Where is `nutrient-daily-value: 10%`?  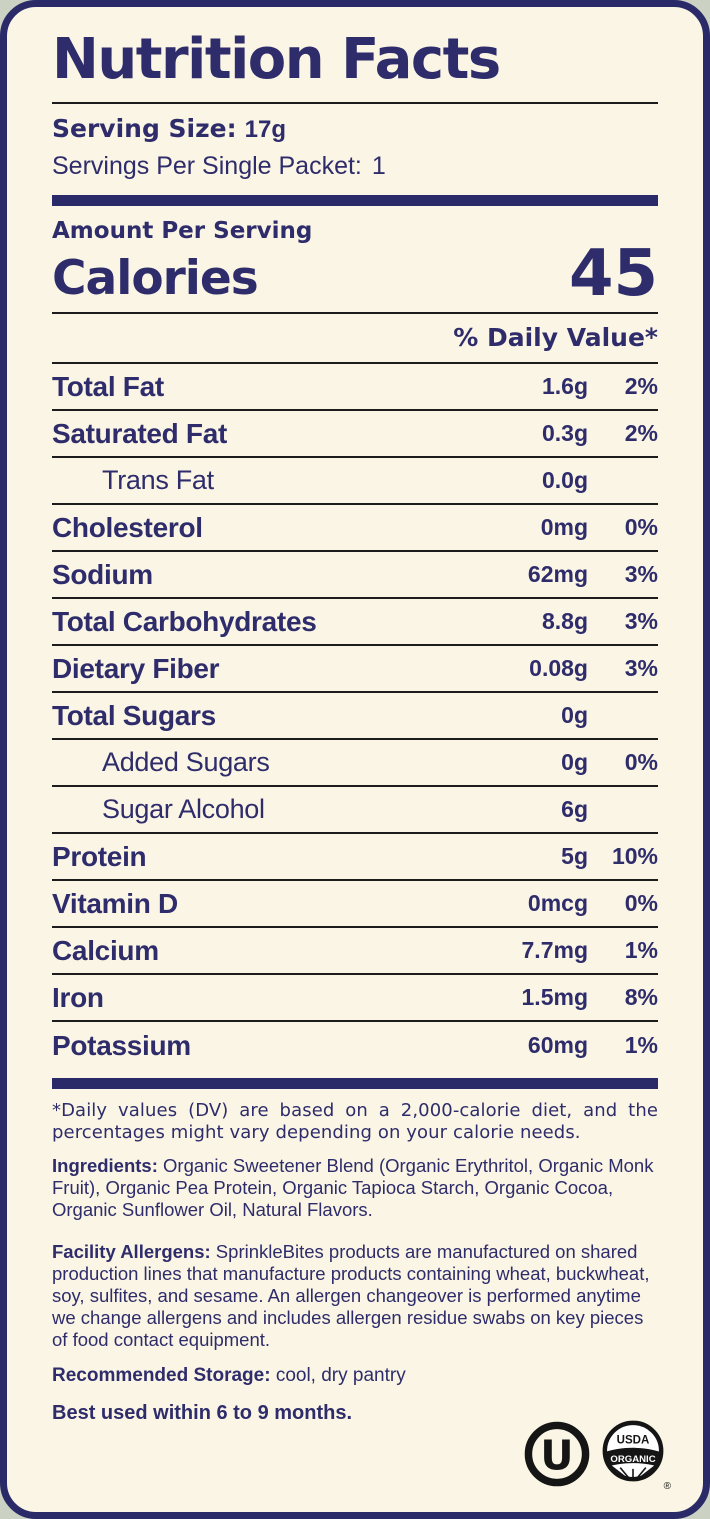
nutrient-daily-value: 10% is located at coordinates (634, 856).